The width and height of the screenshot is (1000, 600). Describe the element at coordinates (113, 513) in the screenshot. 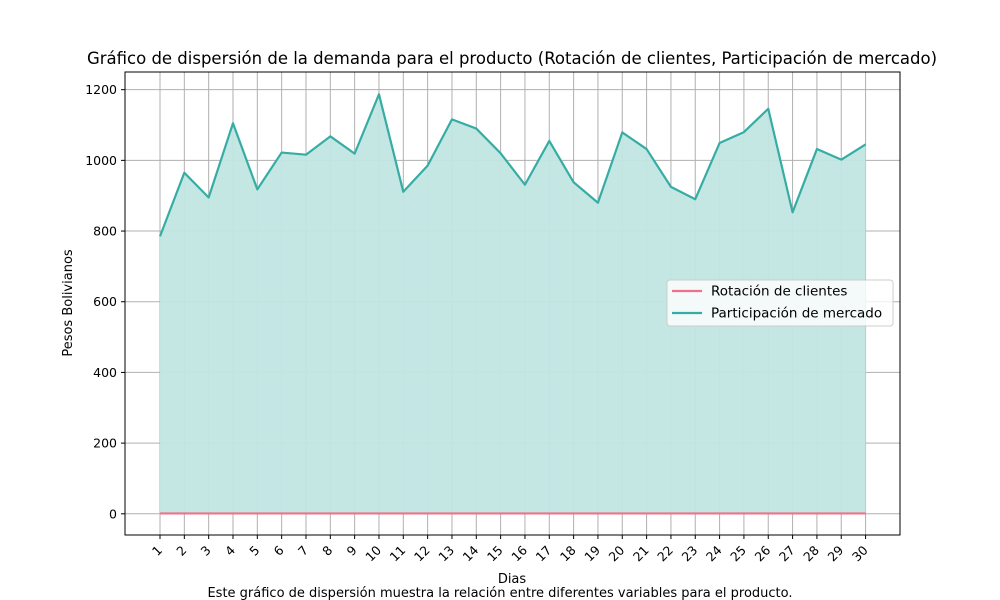

I see `y-tick-label: 0` at that location.